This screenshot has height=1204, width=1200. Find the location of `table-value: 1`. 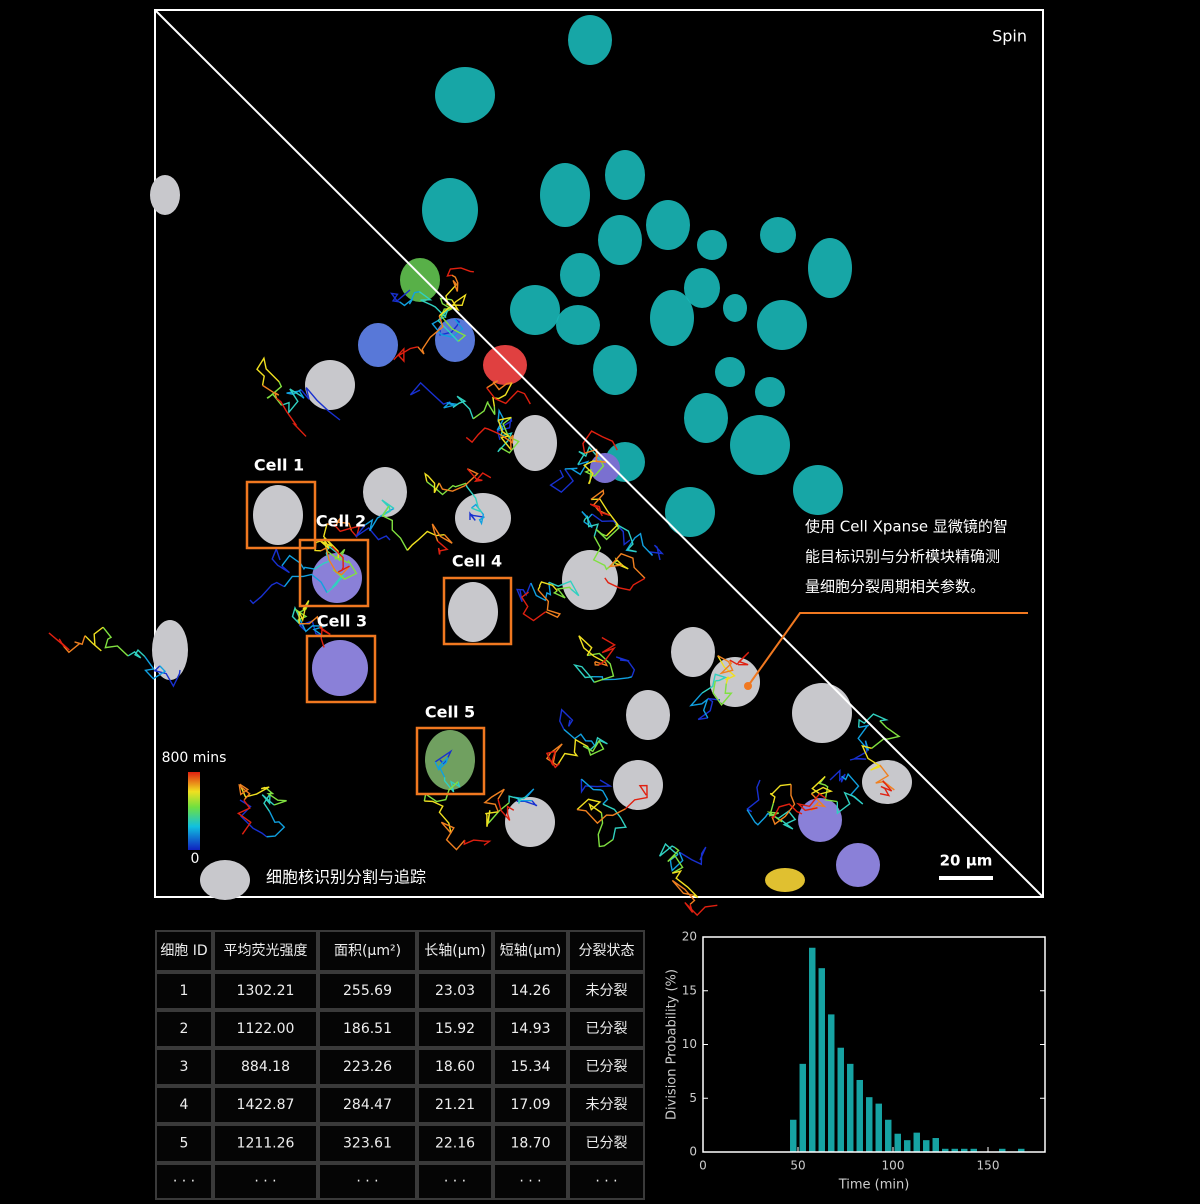

table-value: 1 is located at coordinates (184, 991).